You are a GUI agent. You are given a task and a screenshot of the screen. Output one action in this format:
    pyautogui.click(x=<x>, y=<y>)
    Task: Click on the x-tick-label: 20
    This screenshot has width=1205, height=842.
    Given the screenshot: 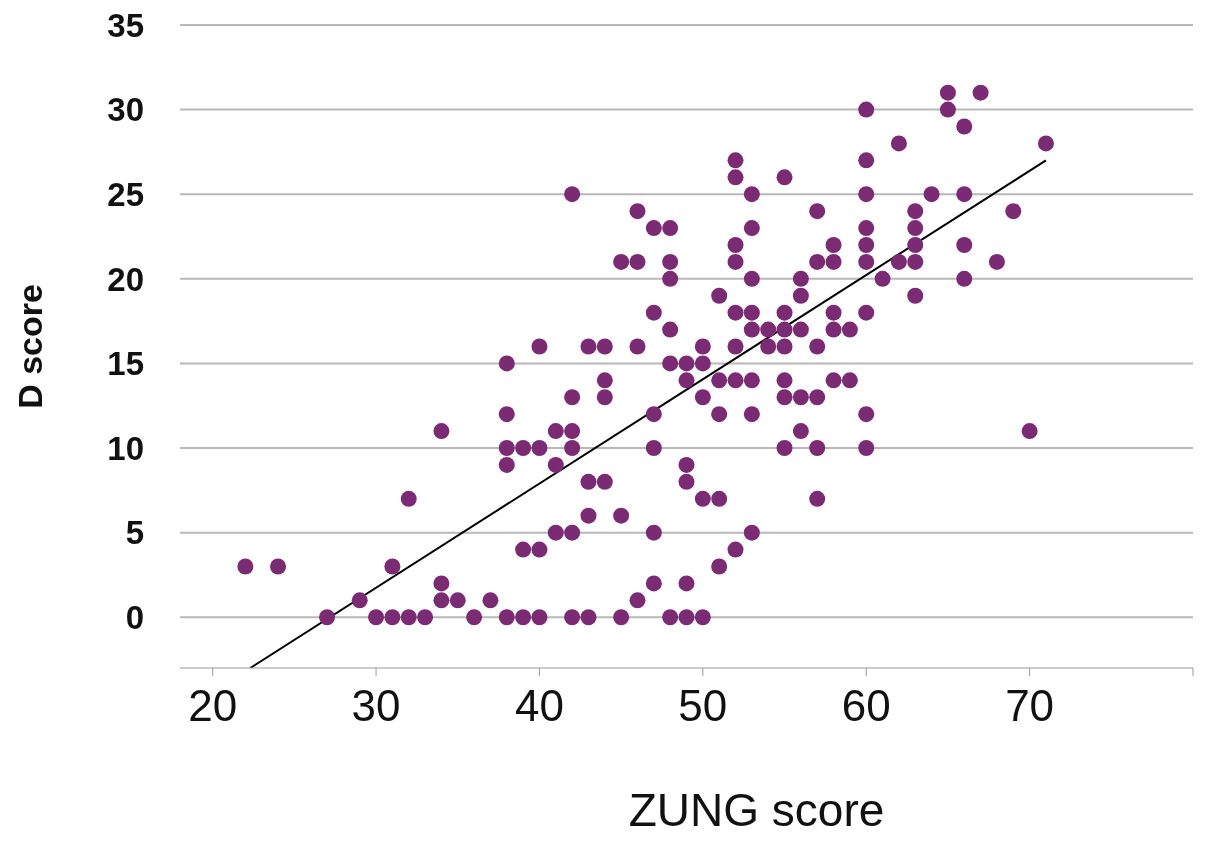 What is the action you would take?
    pyautogui.click(x=213, y=706)
    